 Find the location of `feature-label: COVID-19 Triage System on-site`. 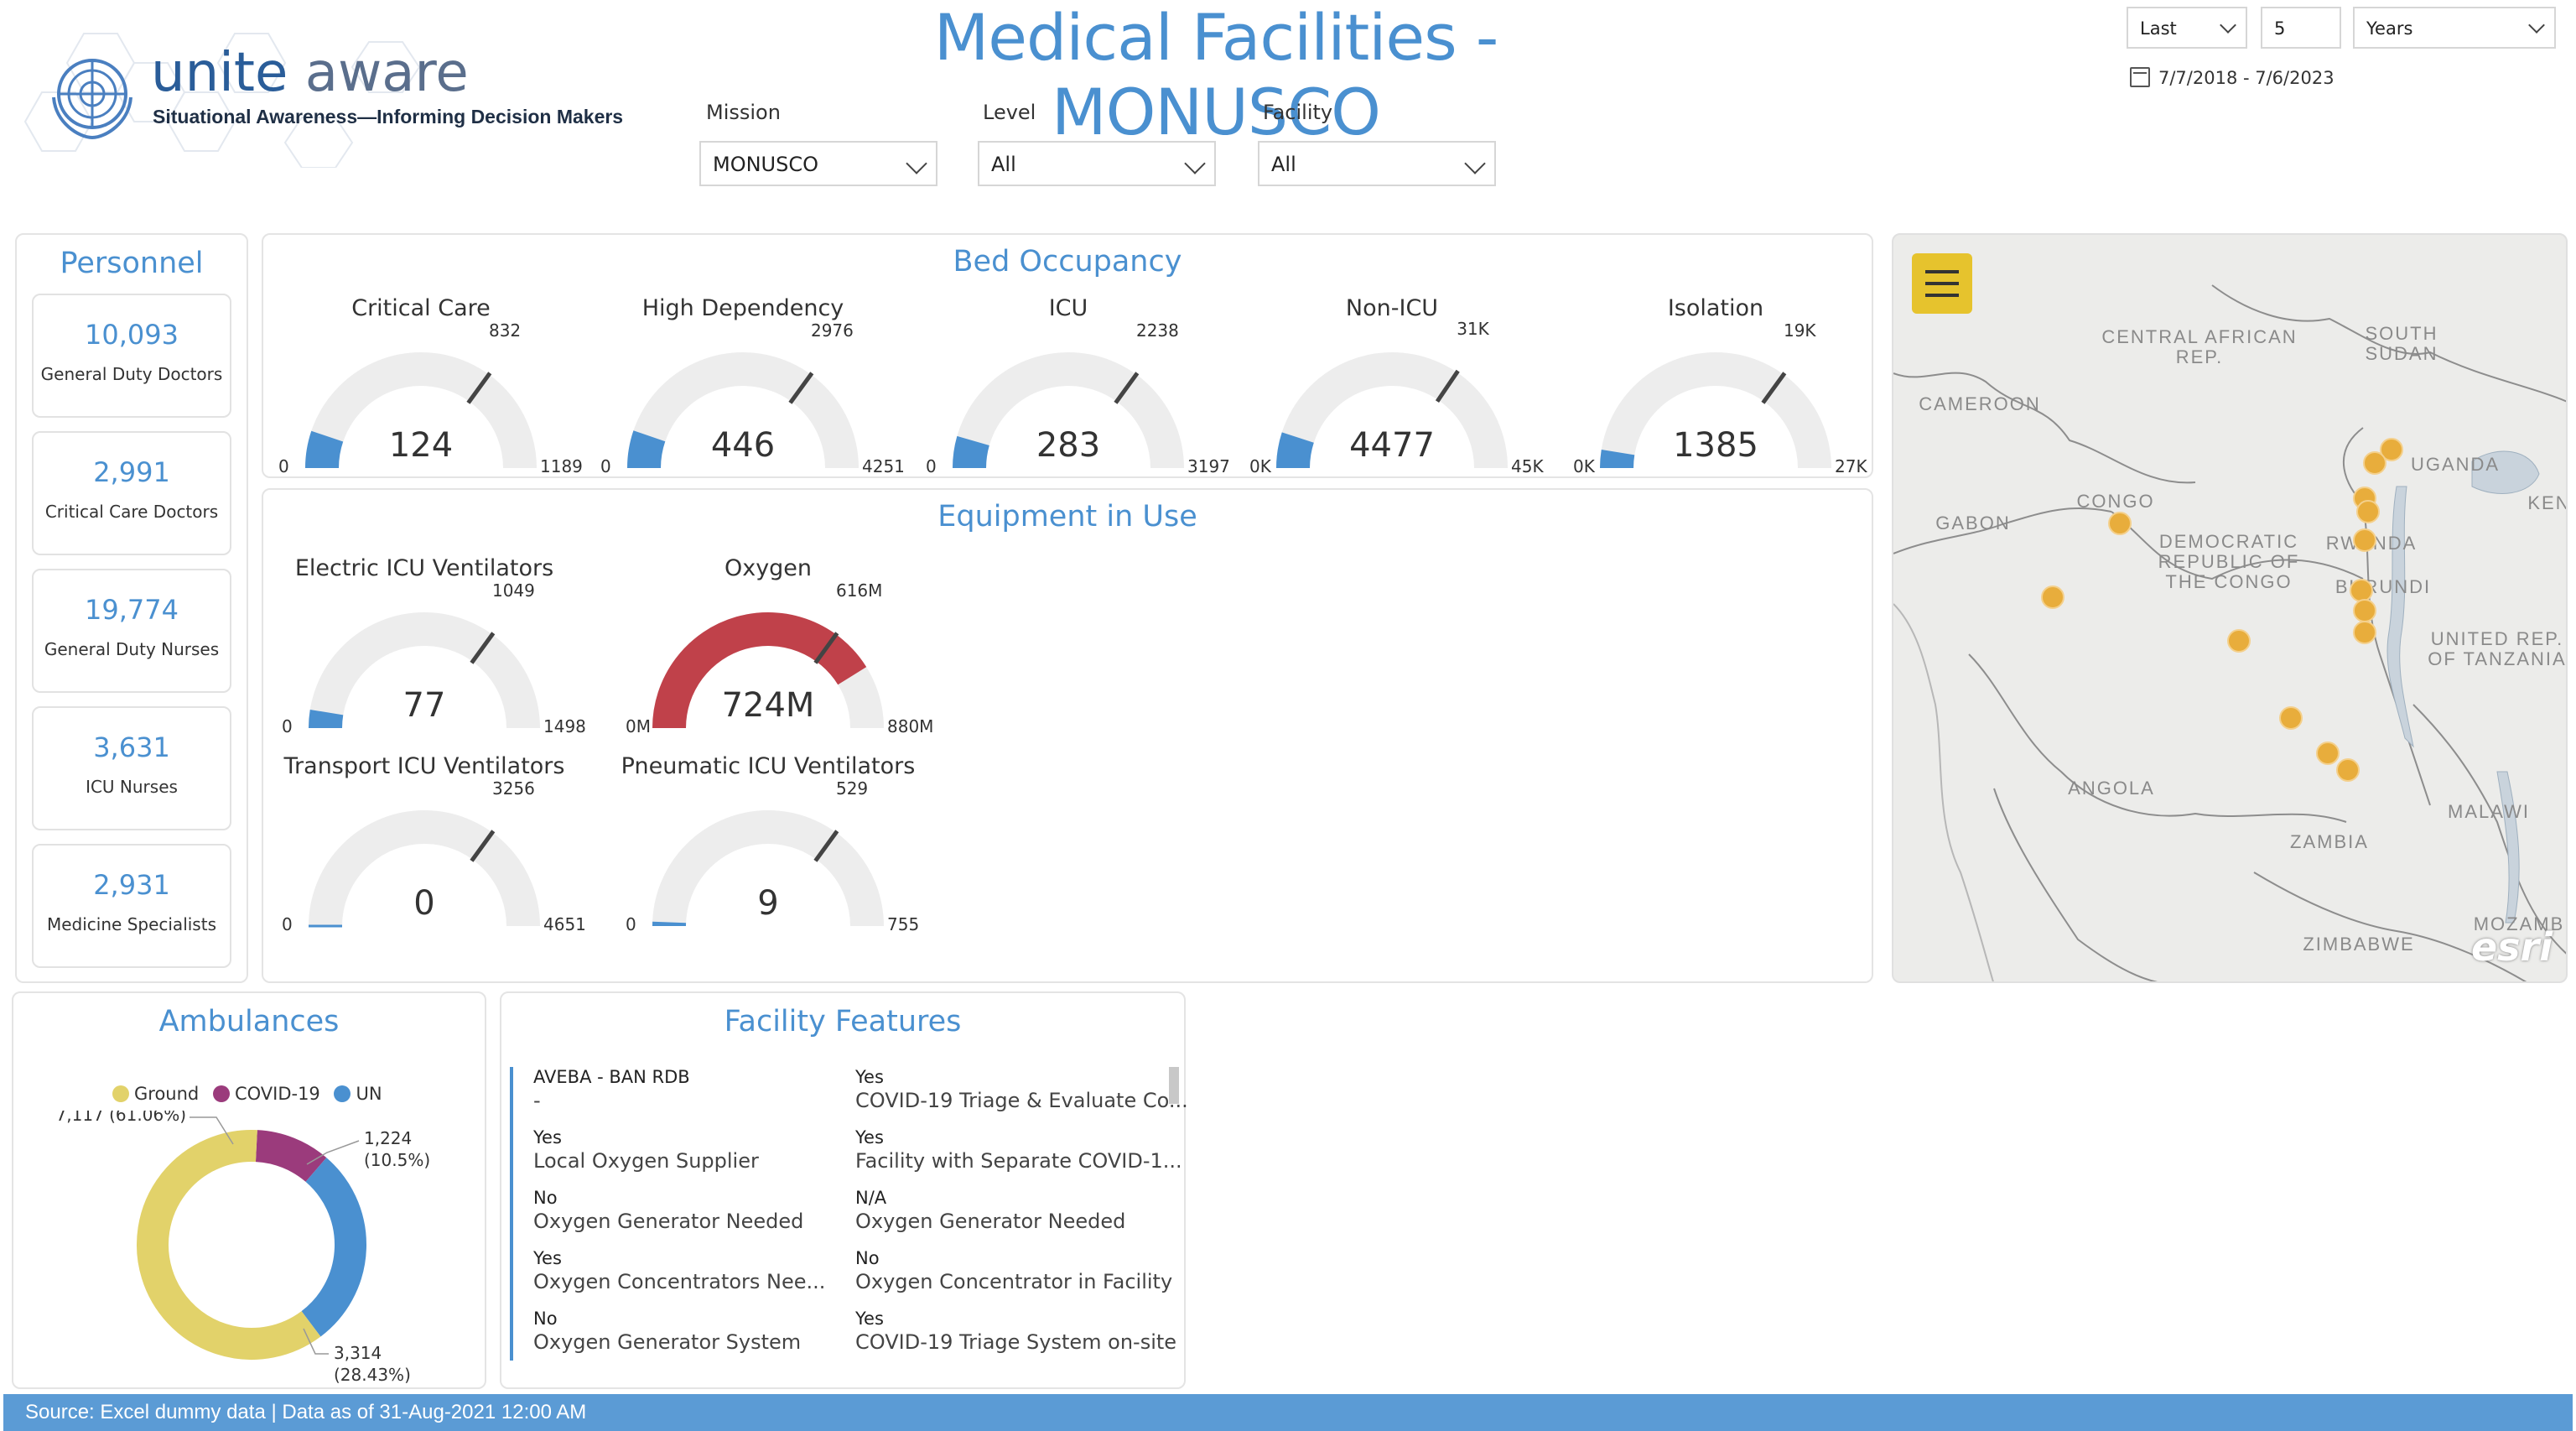

feature-label: COVID-19 Triage System on-site is located at coordinates (1016, 1342).